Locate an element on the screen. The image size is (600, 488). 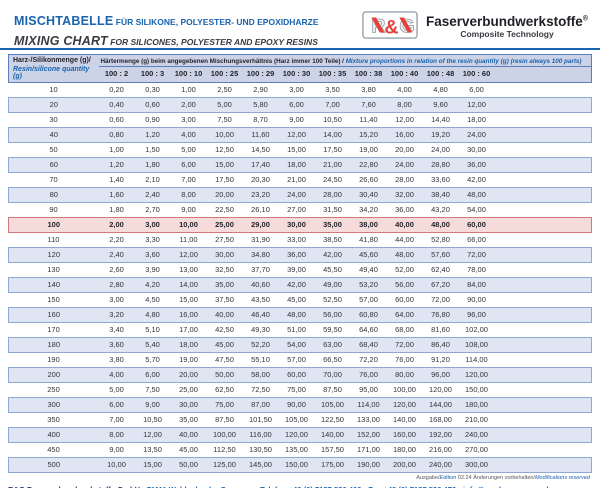
hardener-value-cell: 19,20 is located at coordinates (440, 135).